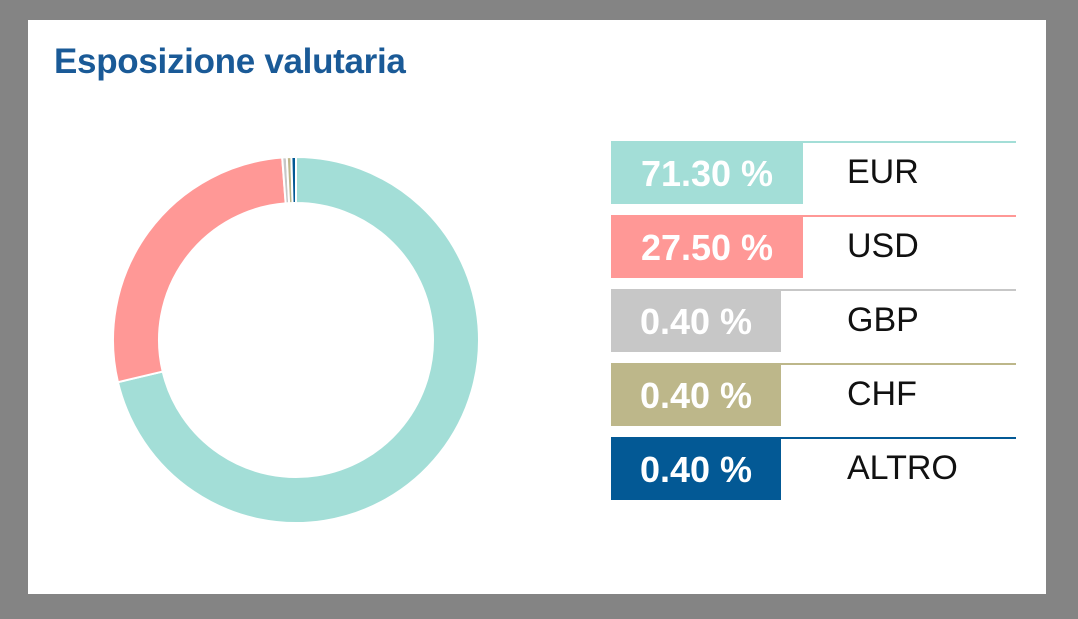 The height and width of the screenshot is (619, 1078). Describe the element at coordinates (813, 468) in the screenshot. I see `legend-row-altro: 0.40 % ALTRO` at that location.